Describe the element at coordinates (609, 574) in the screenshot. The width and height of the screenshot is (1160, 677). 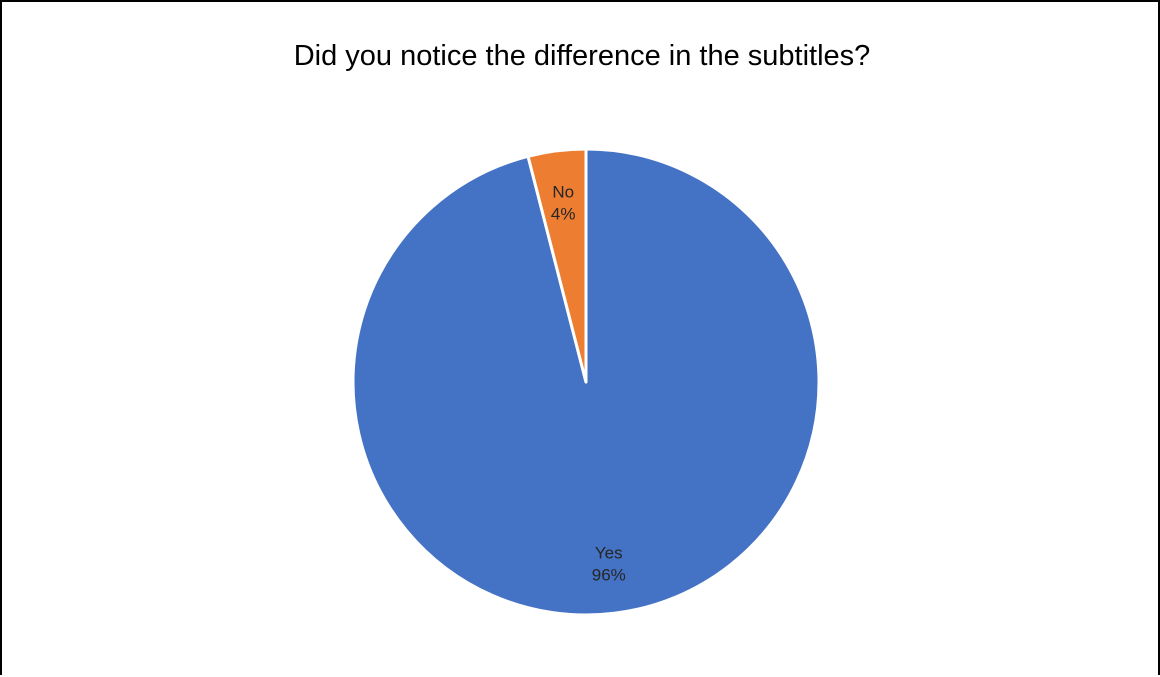
I see `data-label-percent: 96%` at that location.